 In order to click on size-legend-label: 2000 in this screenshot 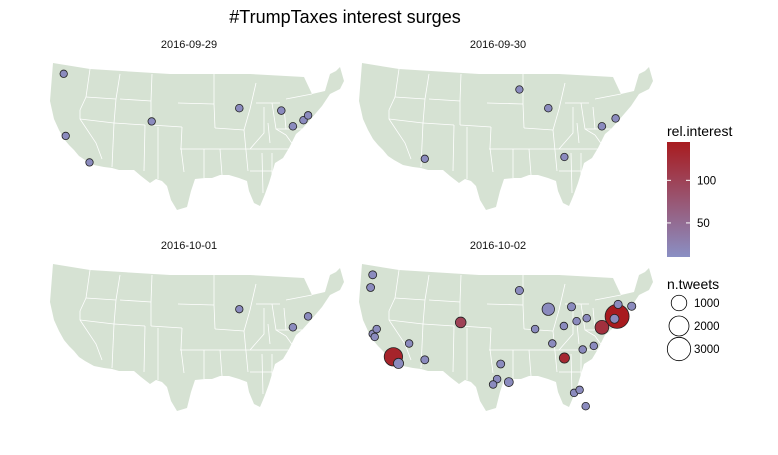, I will do `click(707, 327)`.